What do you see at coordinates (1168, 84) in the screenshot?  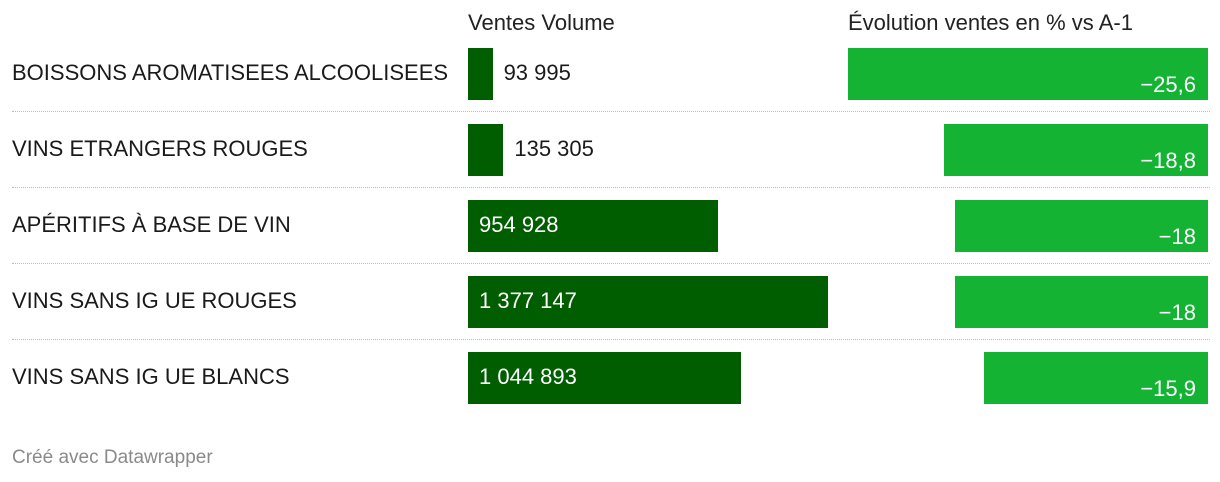 I see `evolution-value-label: −25,6` at bounding box center [1168, 84].